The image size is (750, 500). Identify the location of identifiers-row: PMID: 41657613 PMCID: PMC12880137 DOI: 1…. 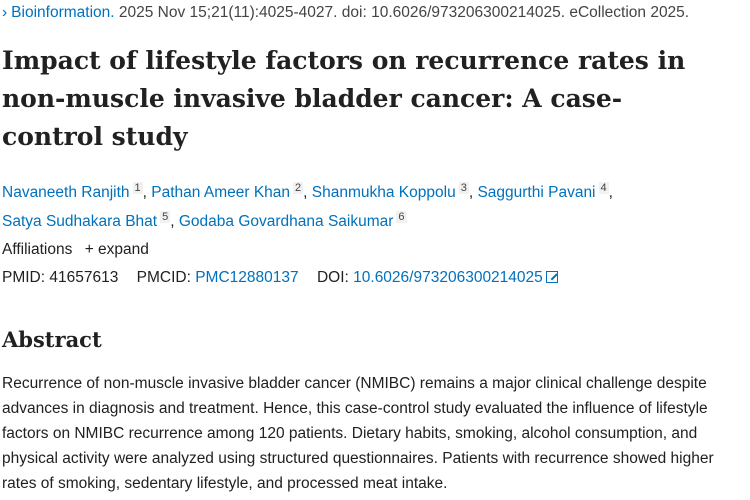
(280, 278).